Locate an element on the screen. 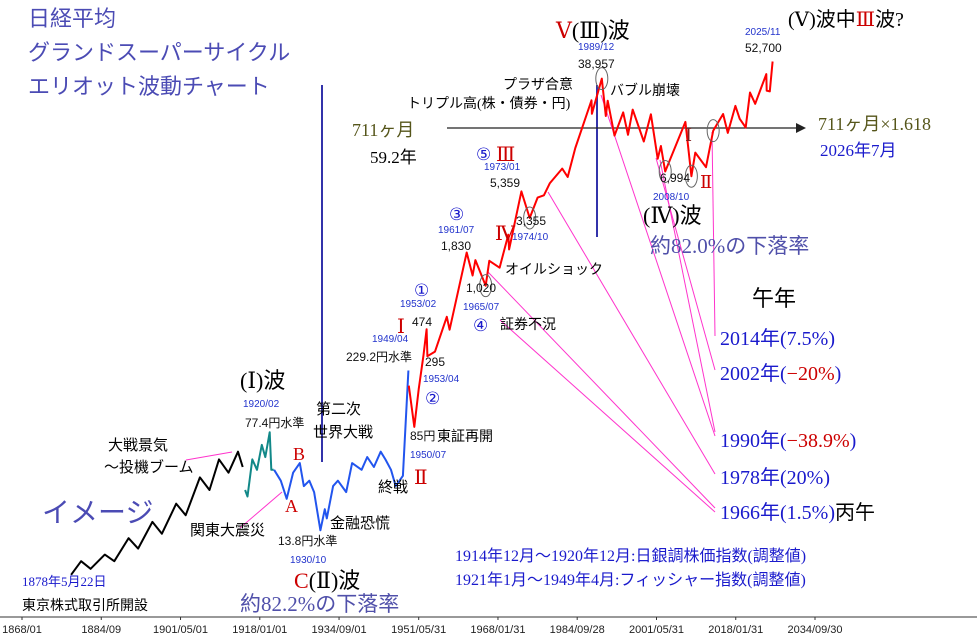 This screenshot has width=977, height=639. annotation-part: 丙午 is located at coordinates (855, 512).